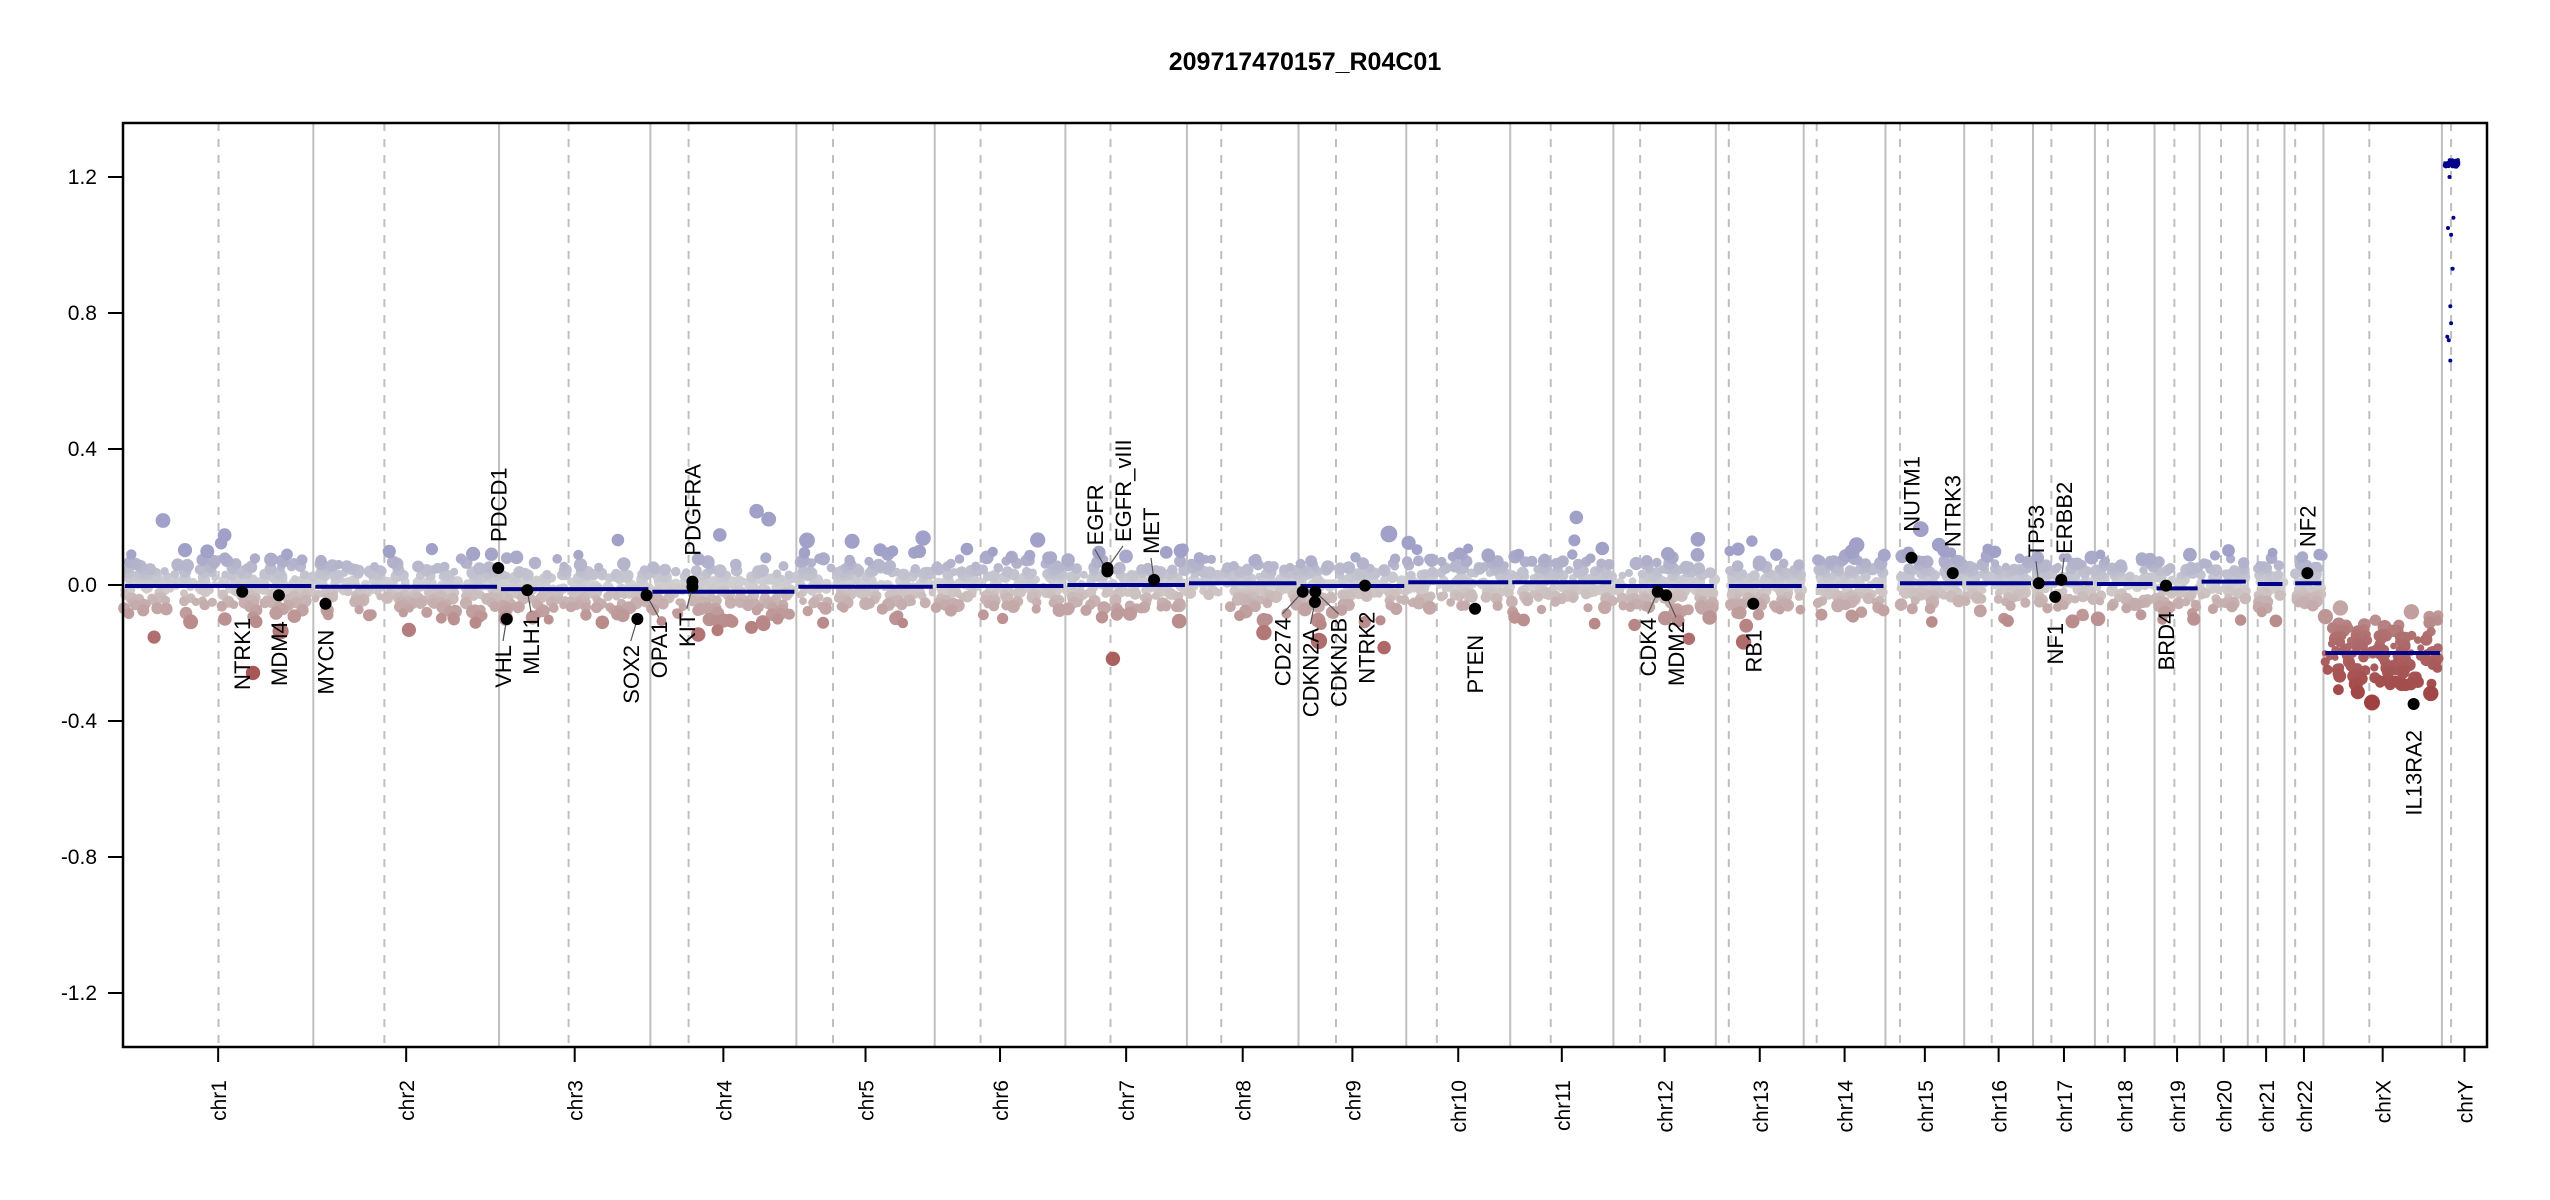 The width and height of the screenshot is (2550, 1200). What do you see at coordinates (2036, 531) in the screenshot?
I see `gene-label: TP53` at bounding box center [2036, 531].